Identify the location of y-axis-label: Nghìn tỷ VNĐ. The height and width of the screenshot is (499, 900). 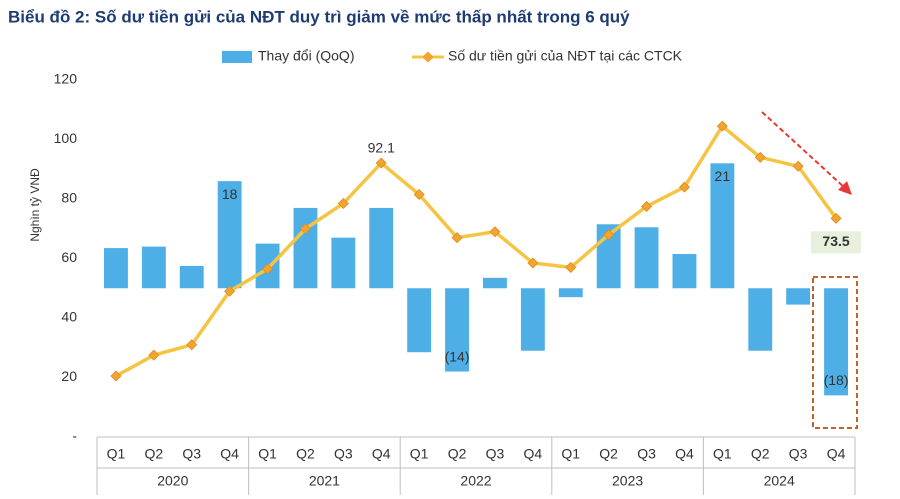
(35, 205).